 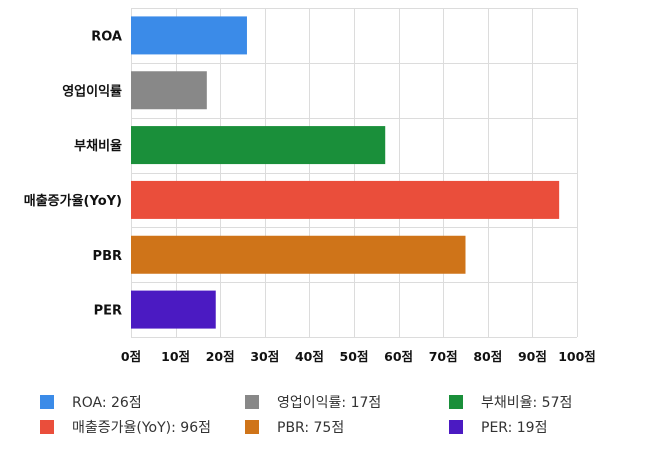 I want to click on x-tick-label: 70점, so click(x=443, y=356).